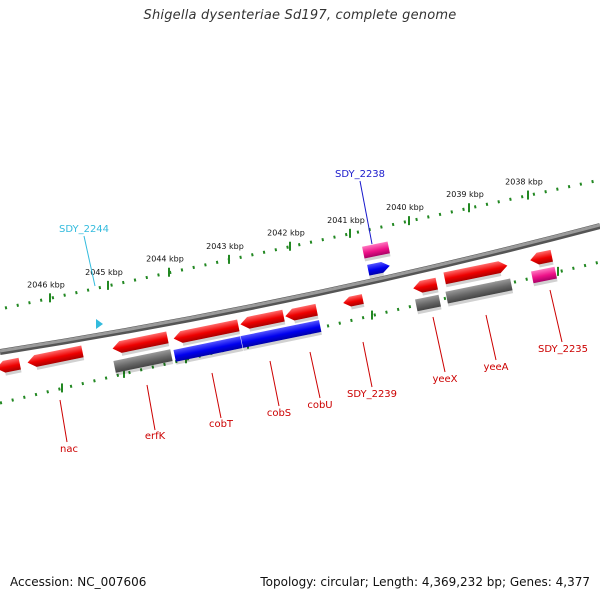 The image size is (600, 600). I want to click on gene-label-sdy-2239: SDY_2239, so click(372, 394).